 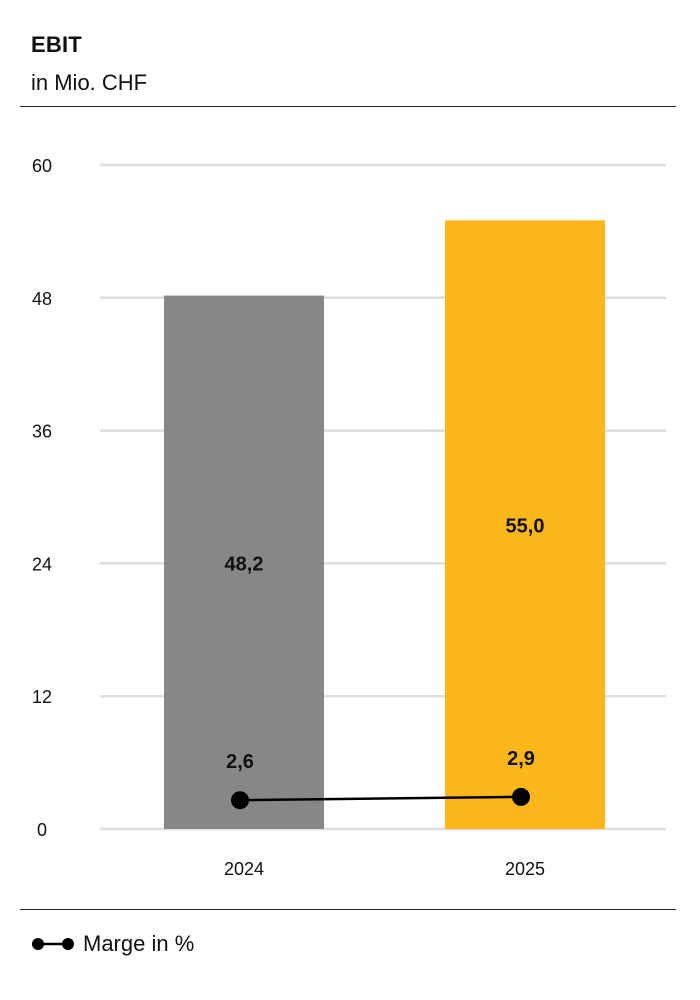 What do you see at coordinates (380, 779) in the screenshot?
I see `margin-line-layer: 2,6 2,9` at bounding box center [380, 779].